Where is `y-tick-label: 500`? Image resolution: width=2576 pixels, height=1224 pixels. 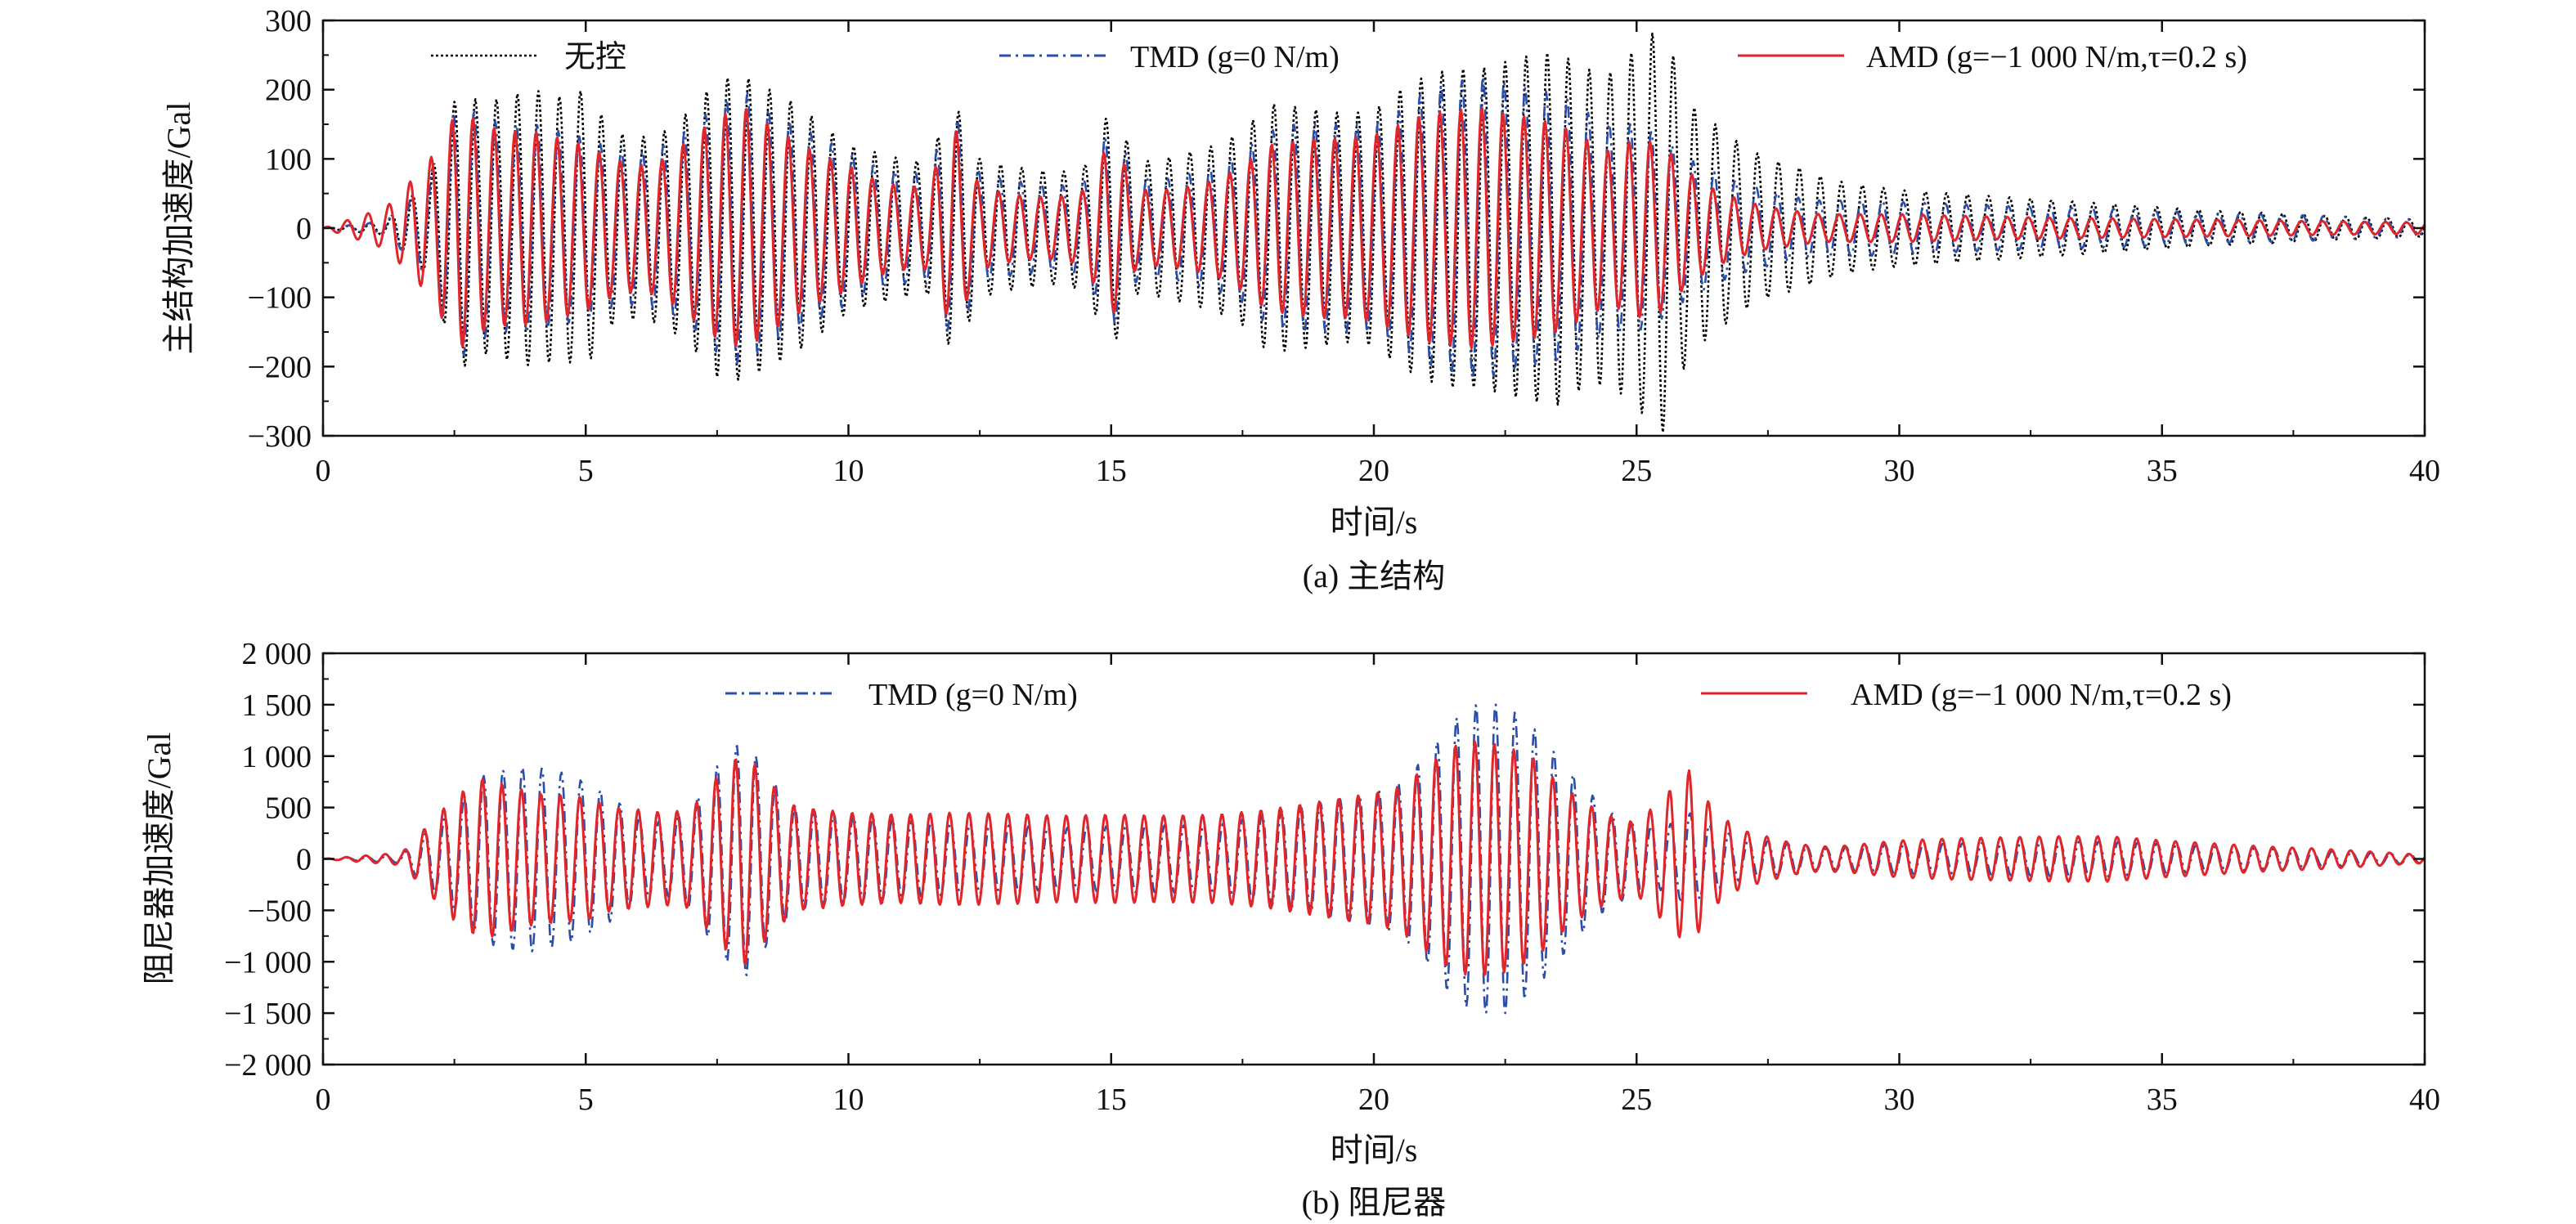 y-tick-label: 500 is located at coordinates (288, 809).